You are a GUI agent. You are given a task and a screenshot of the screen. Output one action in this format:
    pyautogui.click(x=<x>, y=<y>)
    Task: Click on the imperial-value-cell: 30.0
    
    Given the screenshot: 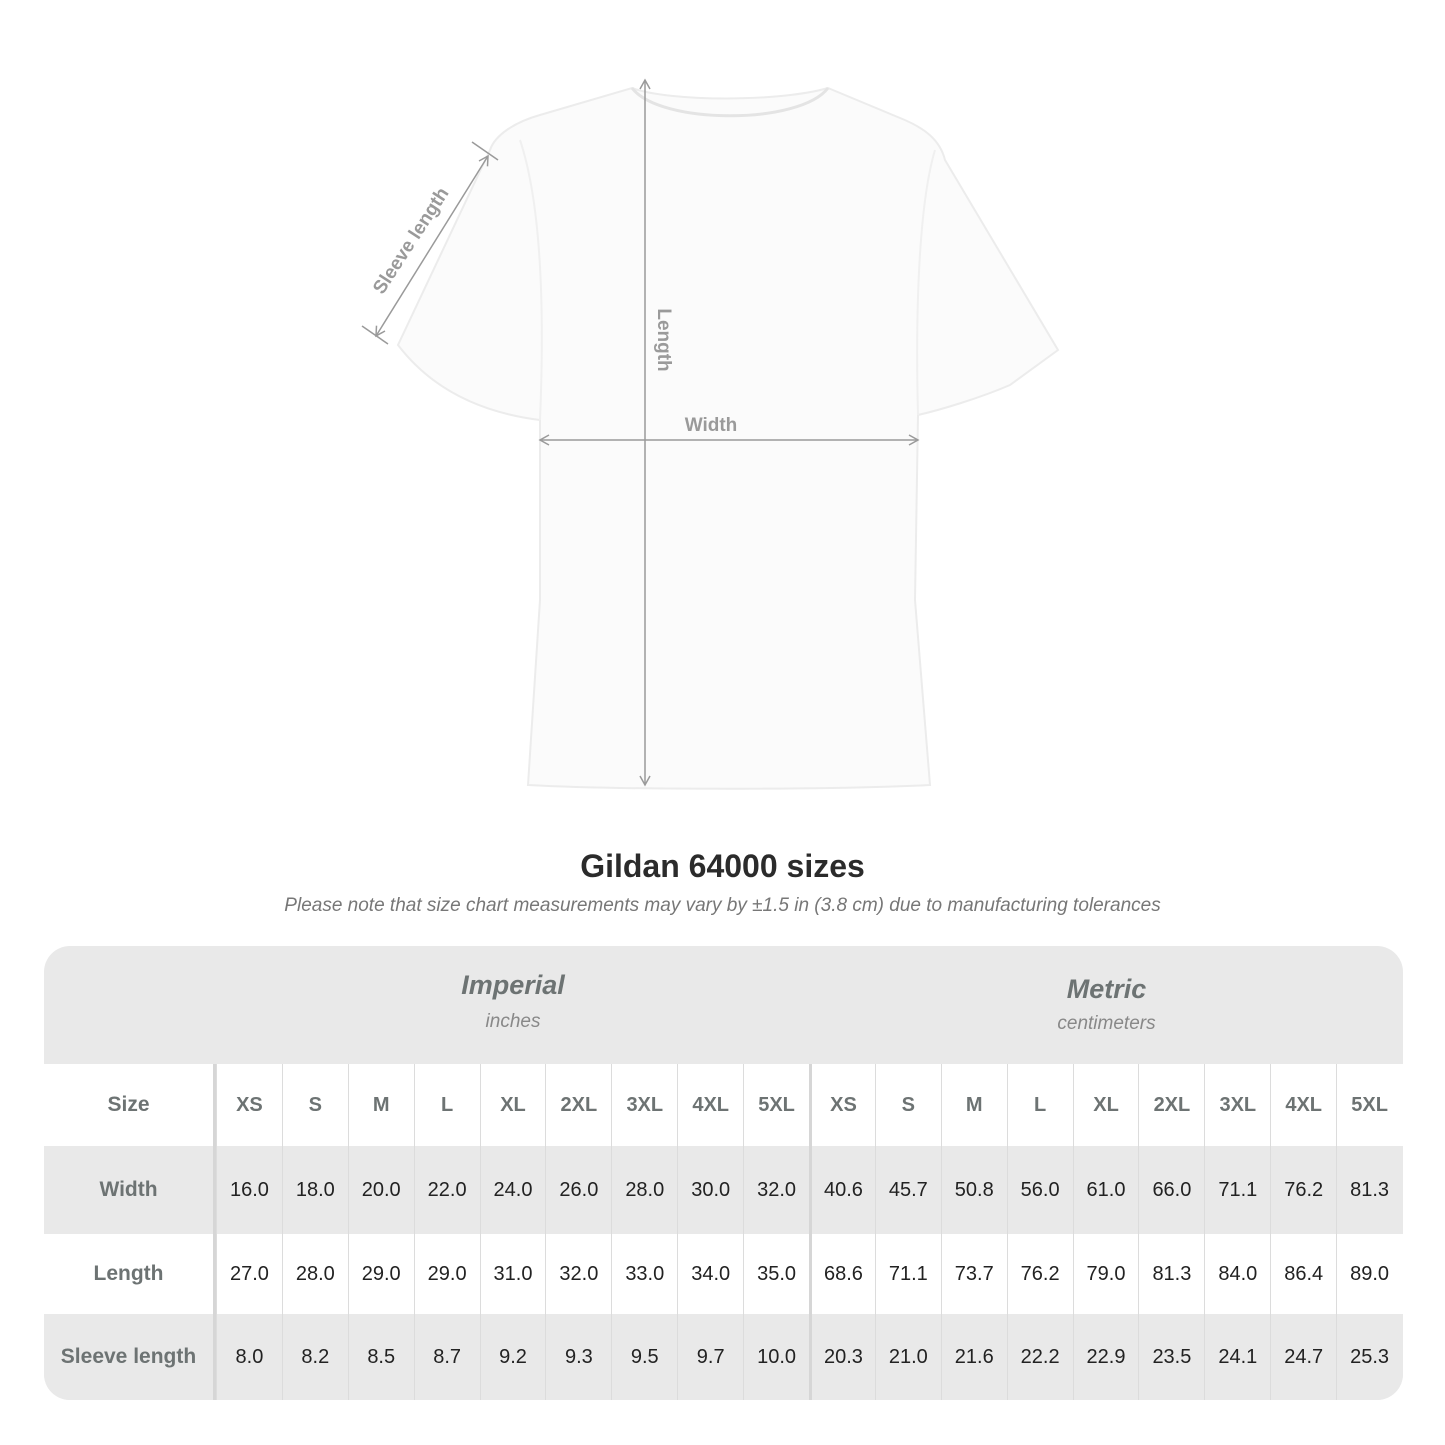 What is the action you would take?
    pyautogui.click(x=710, y=1190)
    